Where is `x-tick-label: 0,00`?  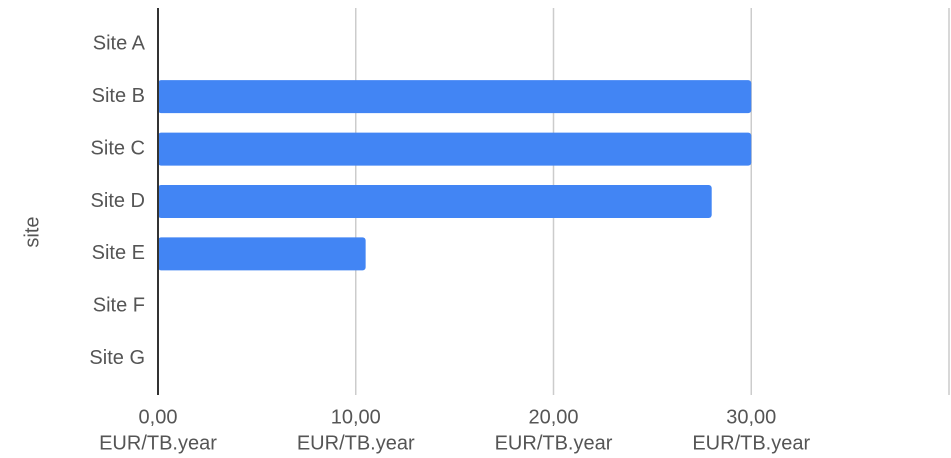 x-tick-label: 0,00 is located at coordinates (158, 417).